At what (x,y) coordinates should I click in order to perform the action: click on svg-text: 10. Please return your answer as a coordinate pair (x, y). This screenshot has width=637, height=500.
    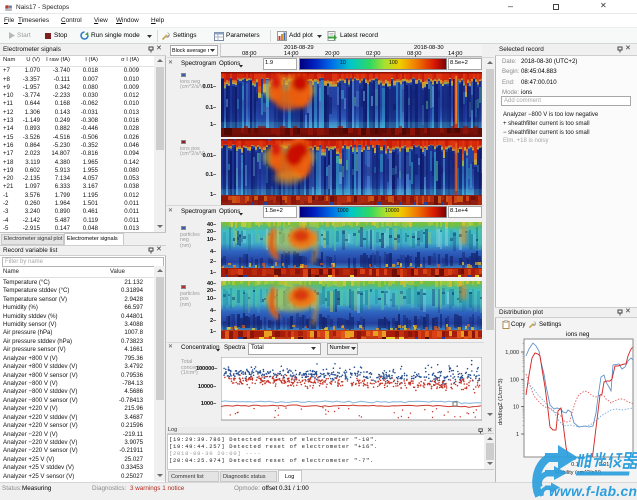
    Looking at the image, I should click on (516, 408).